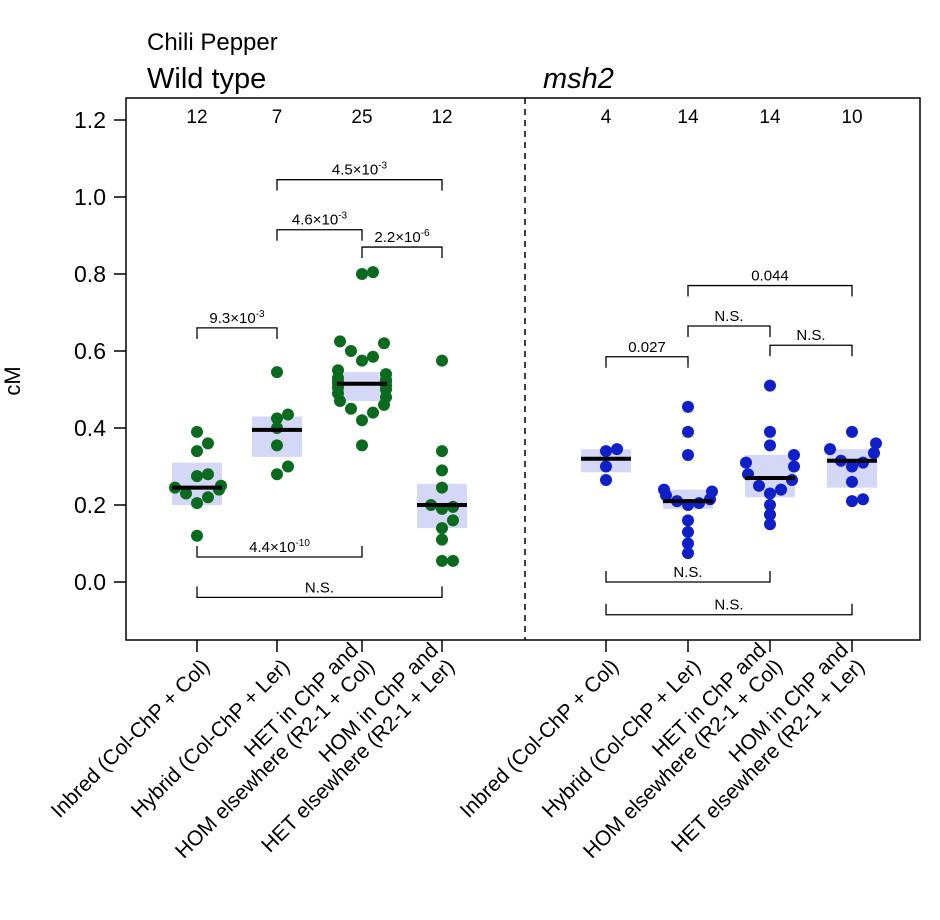 The height and width of the screenshot is (920, 940). Describe the element at coordinates (90, 120) in the screenshot. I see `y-tick-label: 1.2` at that location.